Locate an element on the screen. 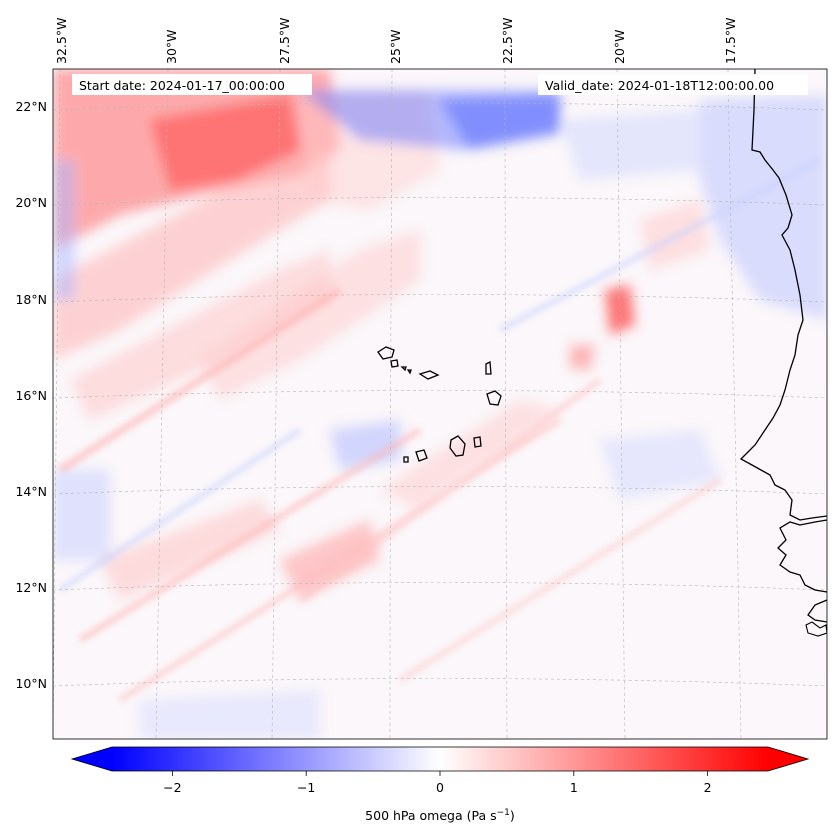 Image resolution: width=837 pixels, height=839 pixels. colorbar-extend-max is located at coordinates (788, 759).